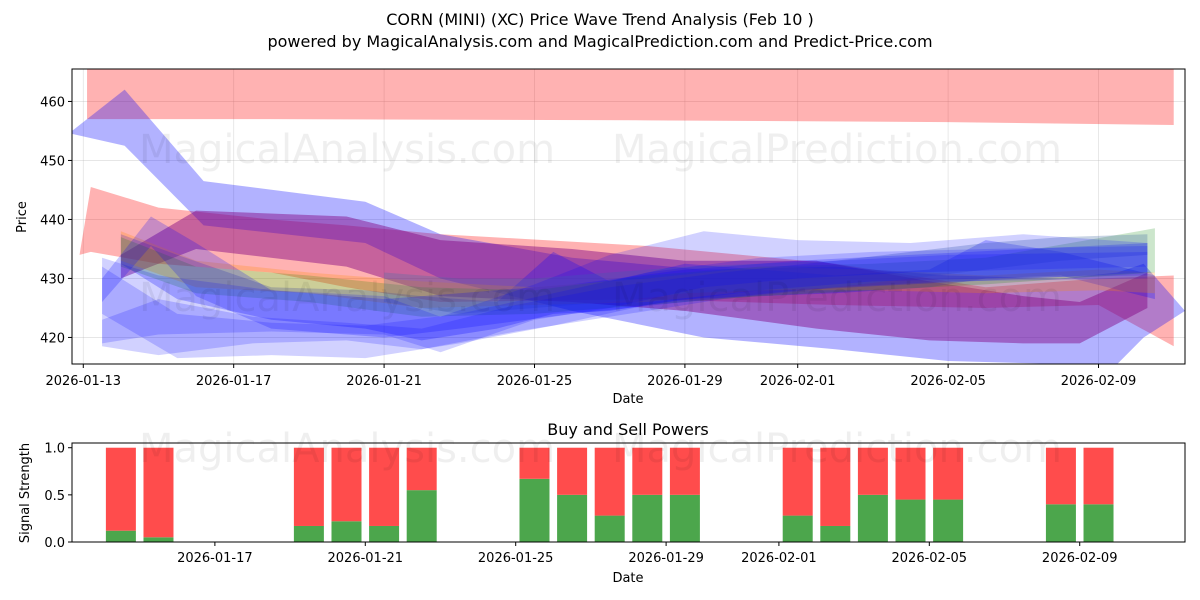  Describe the element at coordinates (779, 558) in the screenshot. I see `signal-x-tick-label: 2026-02-01` at that location.